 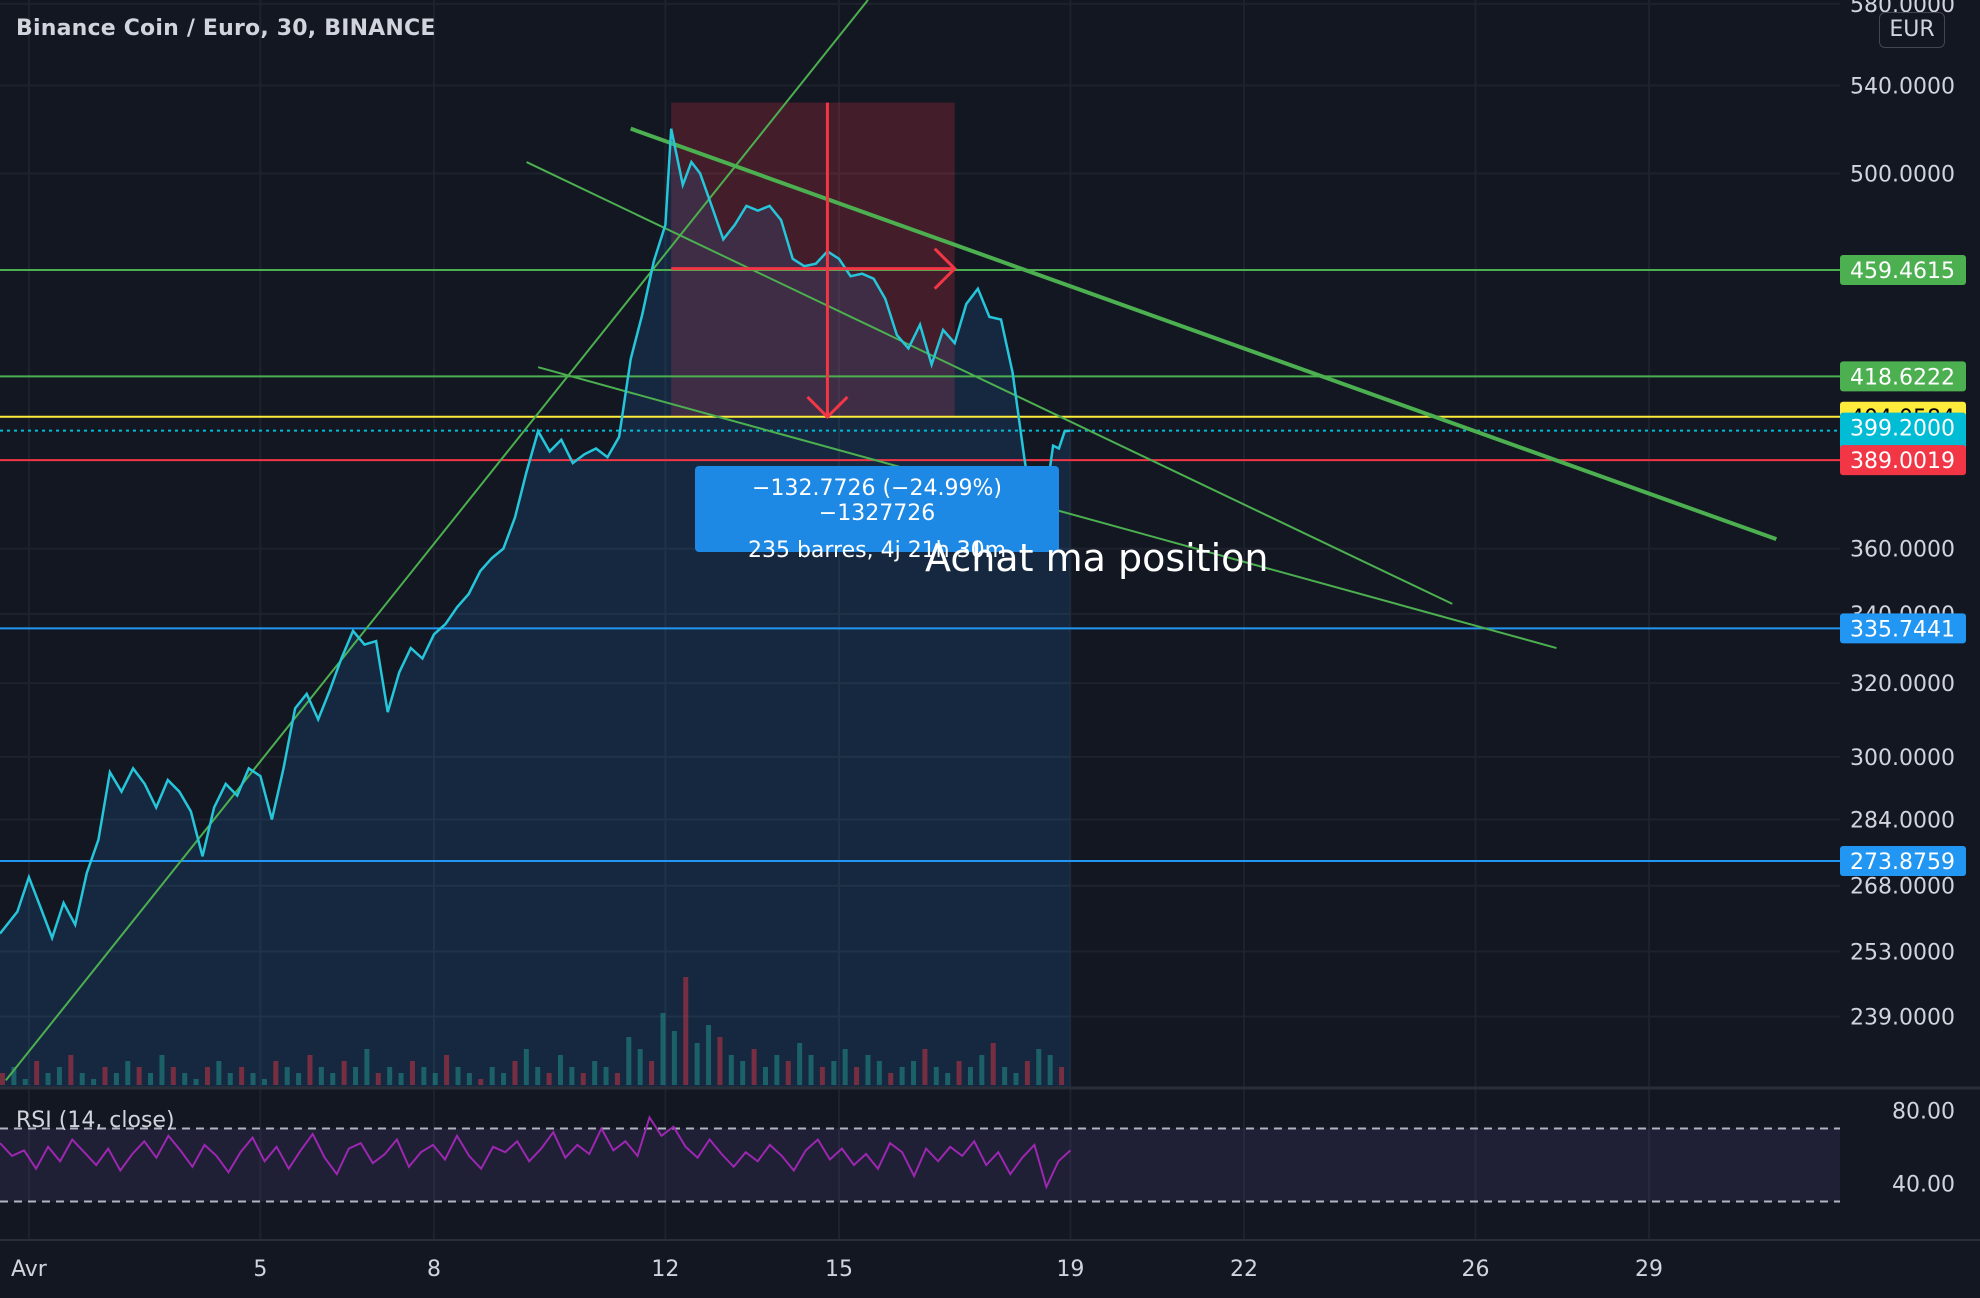 What do you see at coordinates (1902, 429) in the screenshot?
I see `price-level-badge-text: 399.2000` at bounding box center [1902, 429].